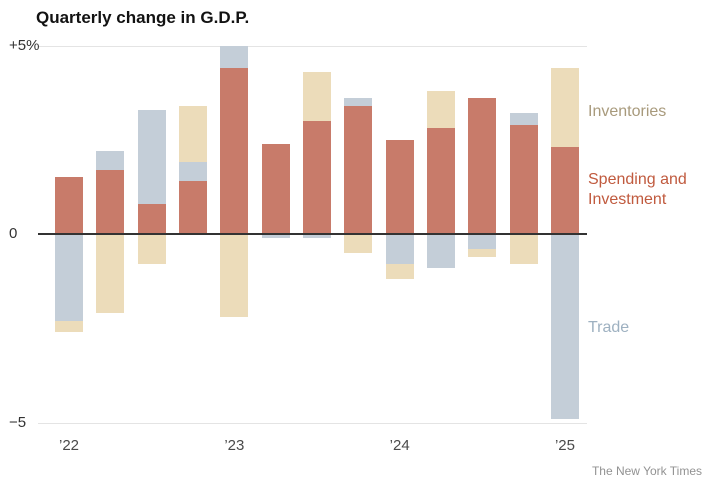  I want to click on legend-label-inventories: Inventories, so click(627, 111).